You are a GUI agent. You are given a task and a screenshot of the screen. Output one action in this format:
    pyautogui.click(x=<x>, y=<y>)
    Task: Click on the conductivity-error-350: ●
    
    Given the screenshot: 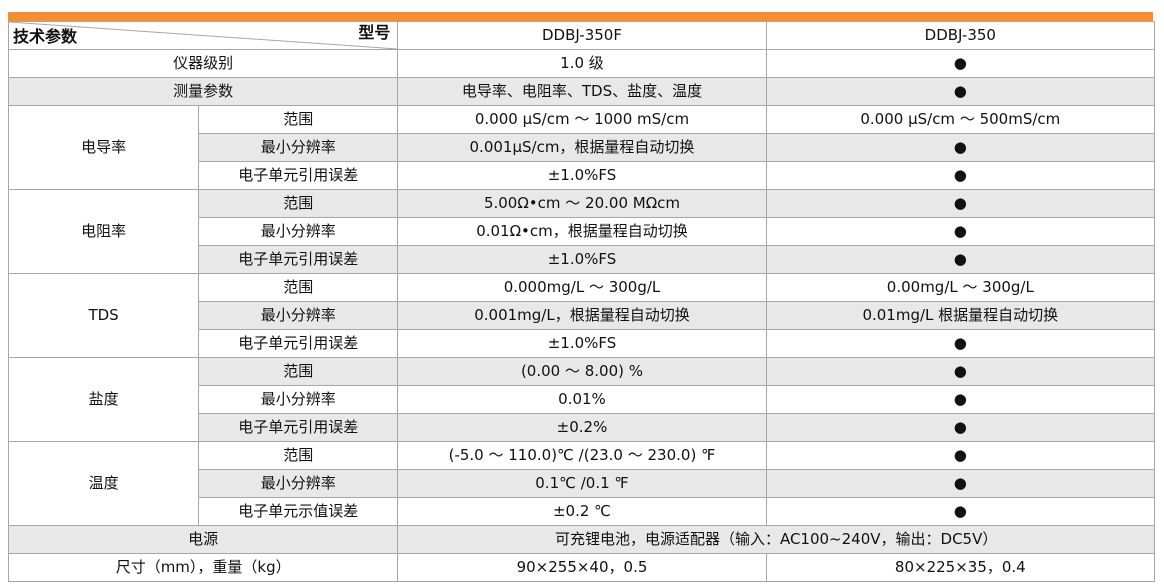 What is the action you would take?
    pyautogui.click(x=960, y=175)
    